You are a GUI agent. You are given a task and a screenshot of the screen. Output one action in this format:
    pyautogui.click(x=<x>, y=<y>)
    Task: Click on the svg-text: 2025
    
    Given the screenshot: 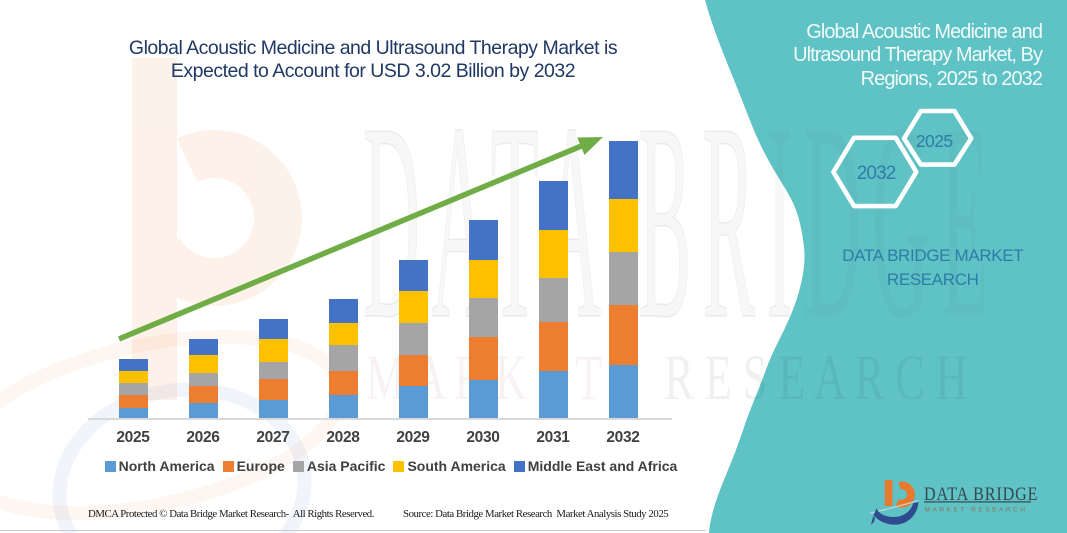 What is the action you would take?
    pyautogui.click(x=934, y=141)
    